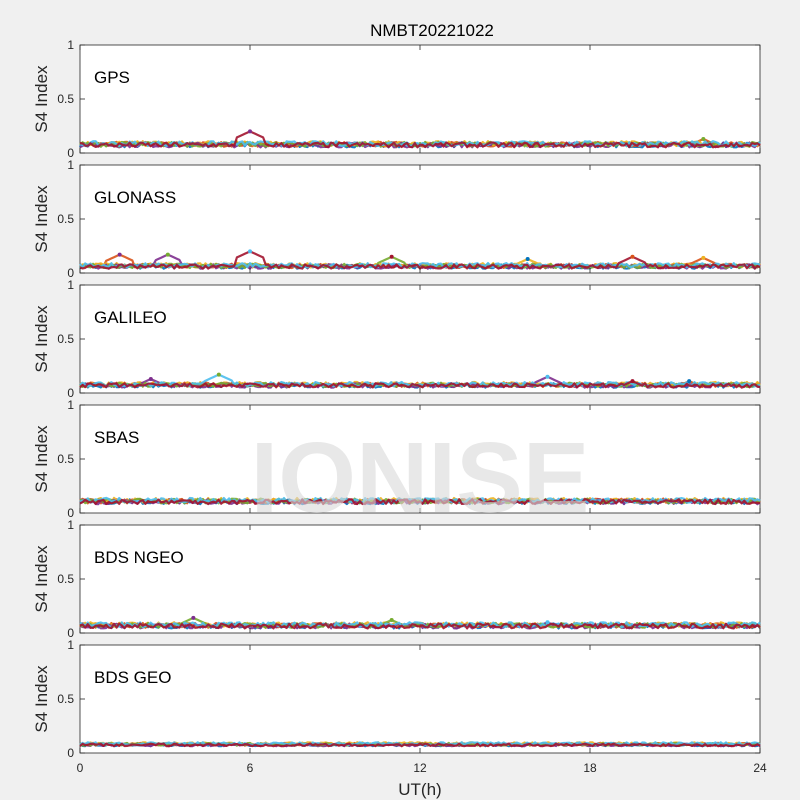 This screenshot has width=800, height=800. I want to click on panel-1: 0 0.5 1 S4 Index GLONASS, so click(396, 219).